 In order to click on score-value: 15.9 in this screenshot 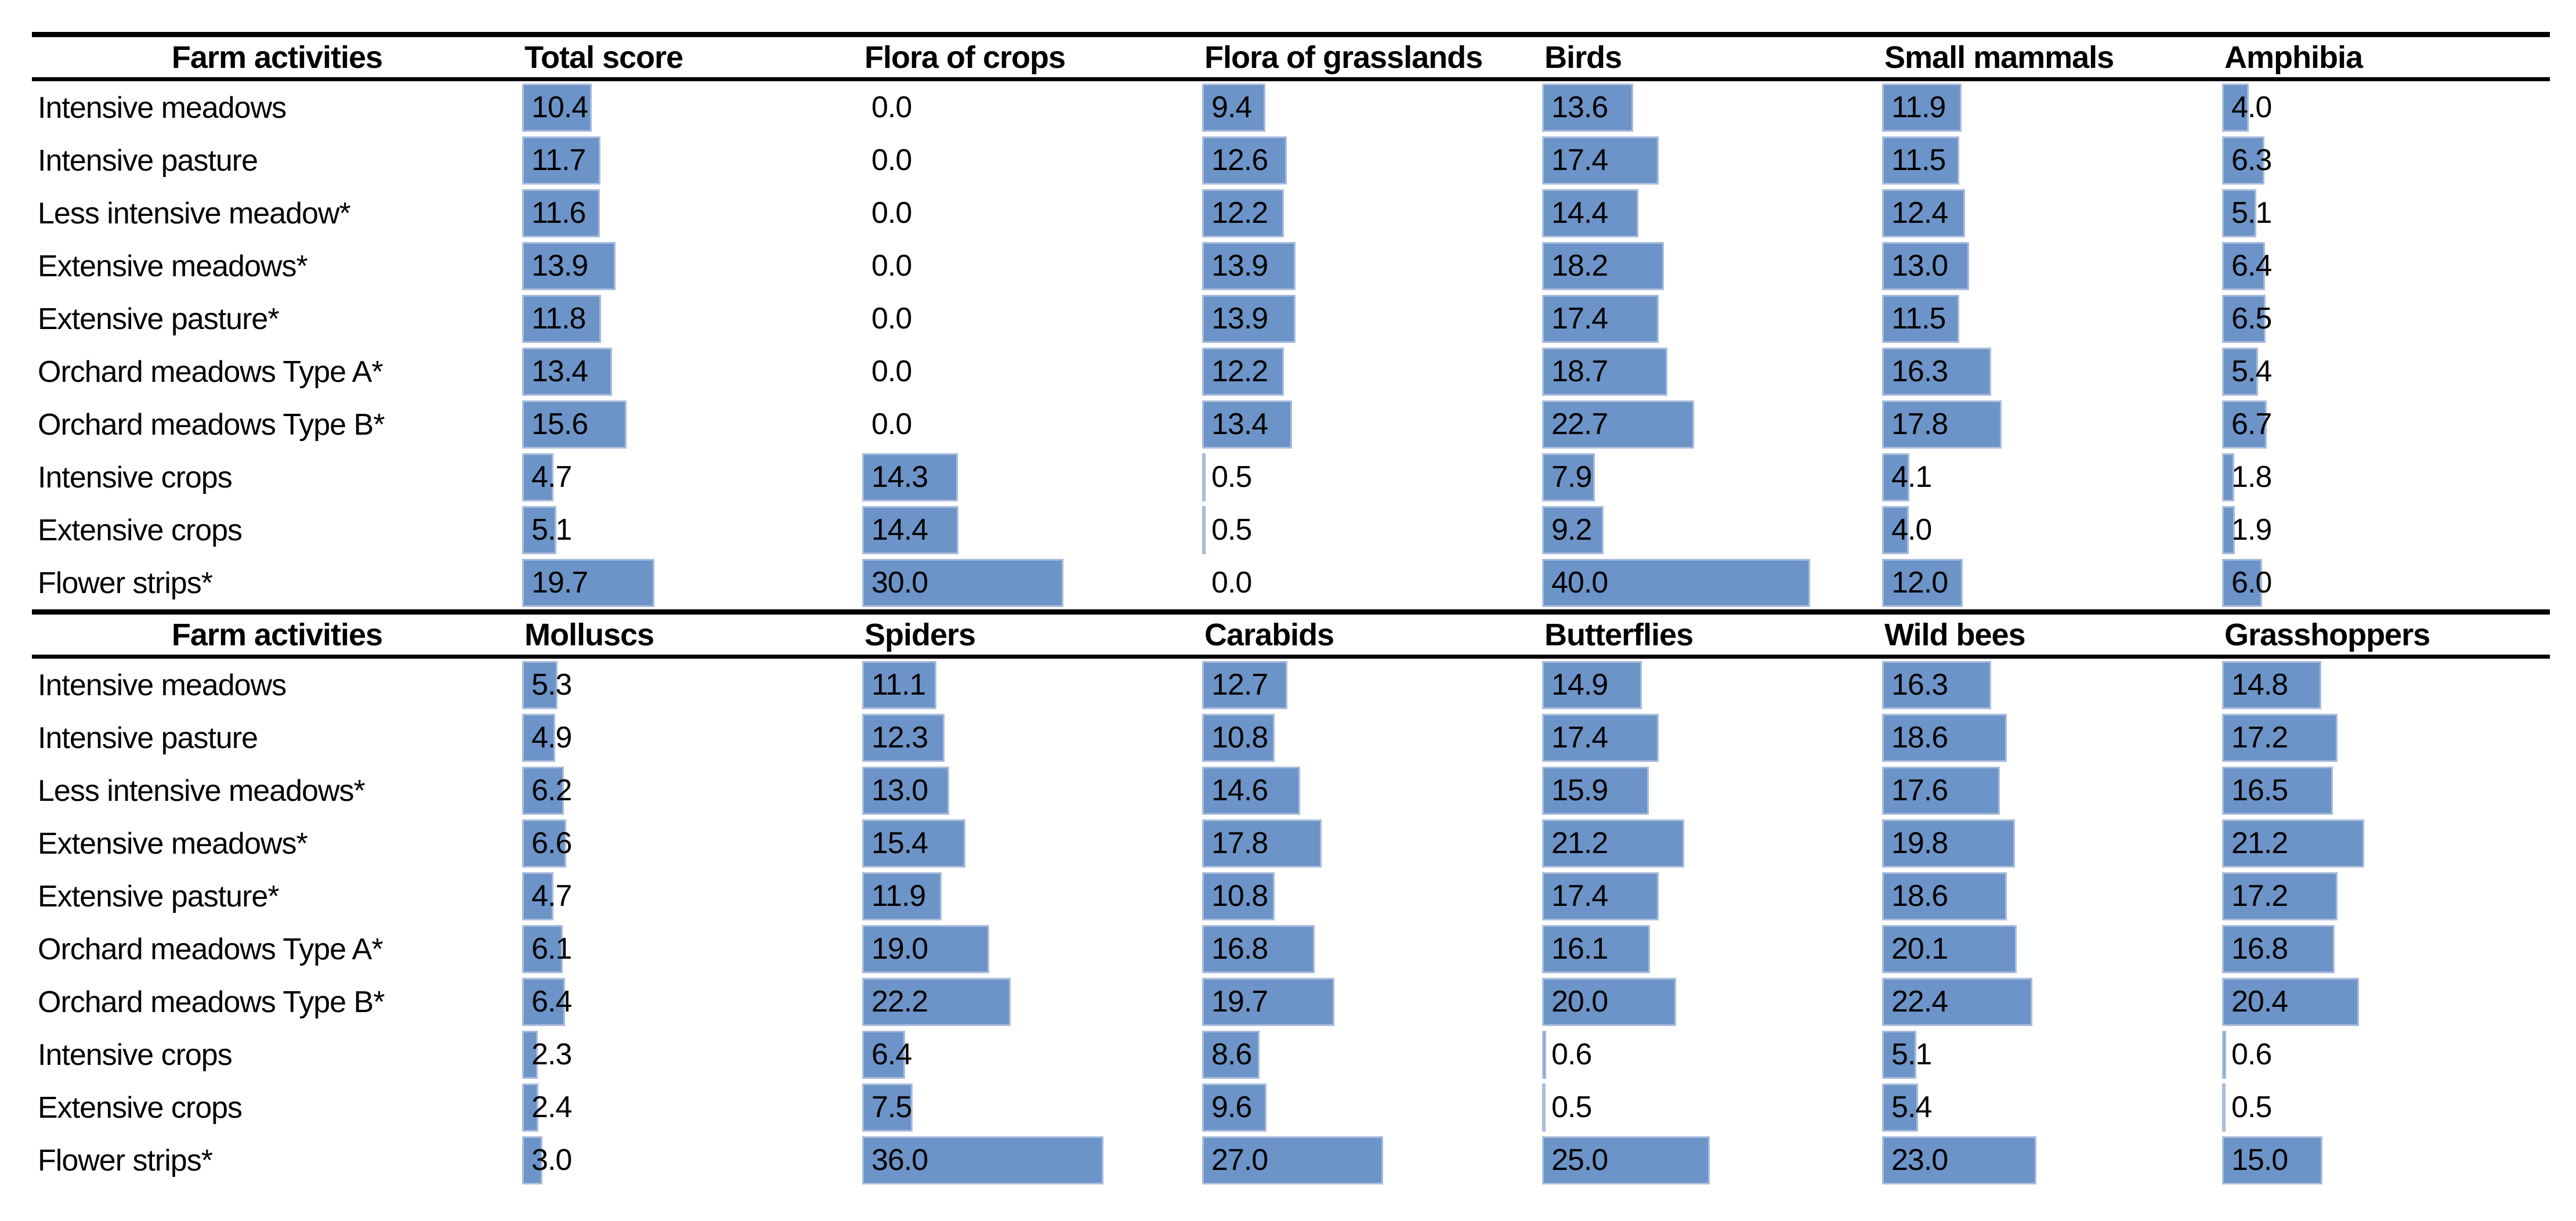, I will do `click(1579, 790)`.